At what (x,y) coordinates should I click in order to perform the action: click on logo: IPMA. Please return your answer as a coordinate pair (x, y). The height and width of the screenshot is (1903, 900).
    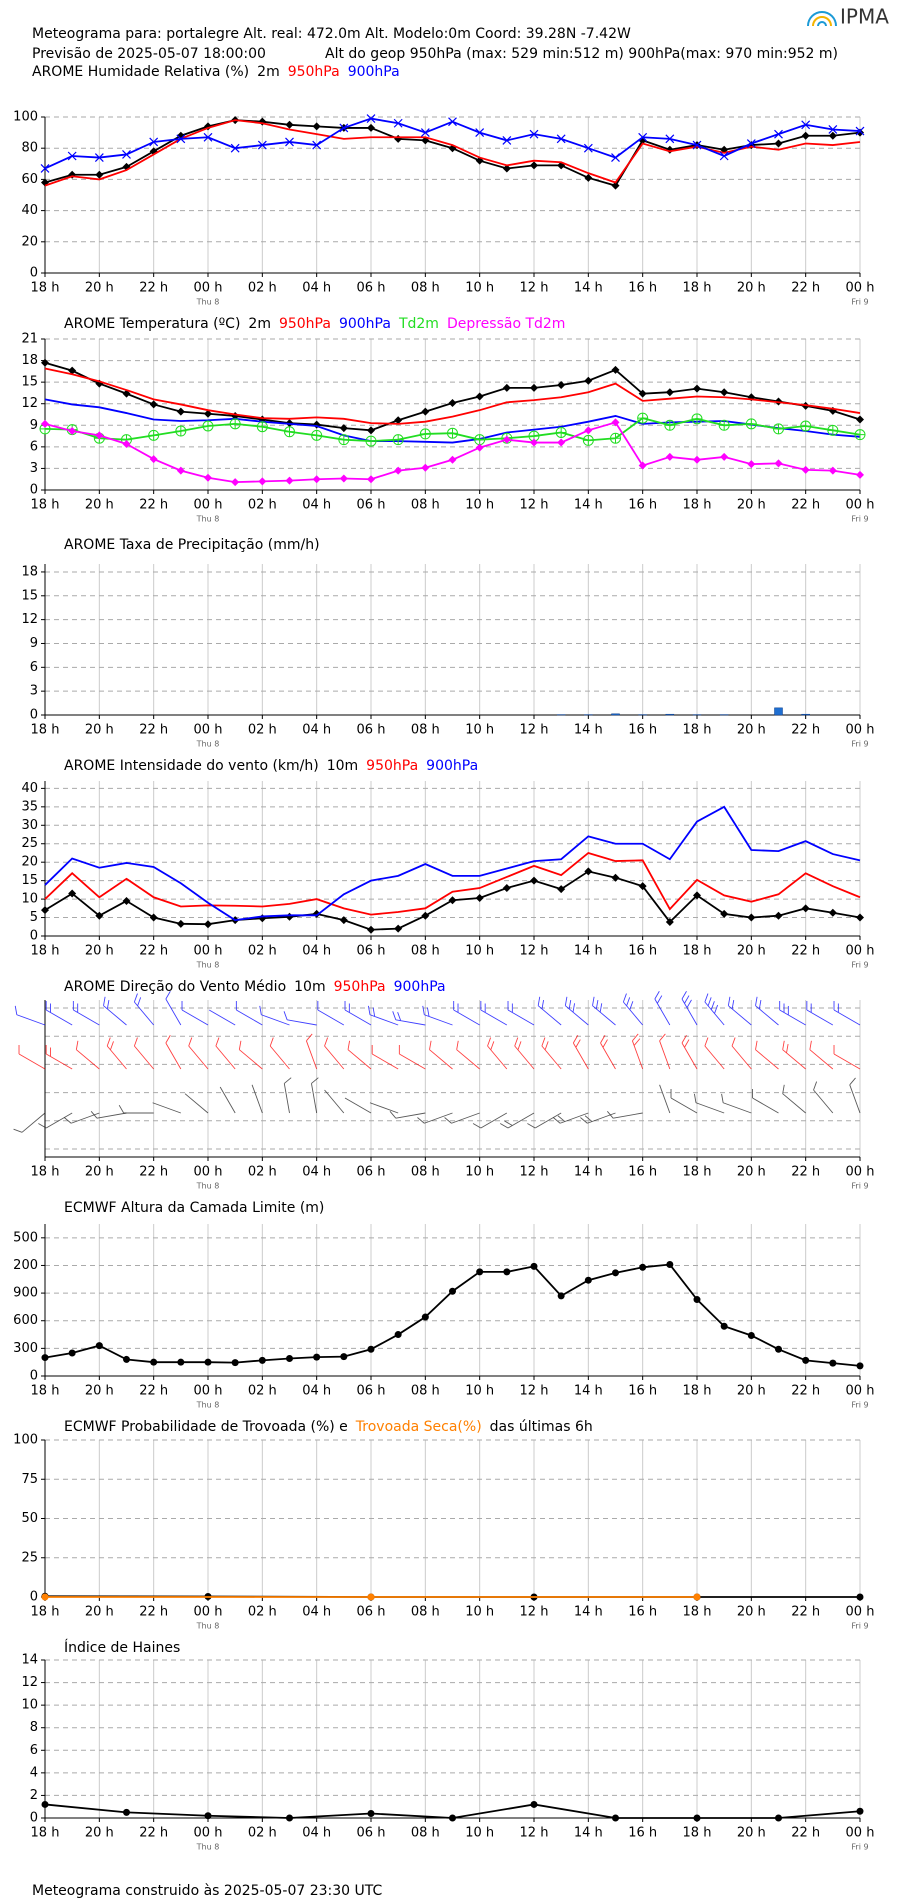
    Looking at the image, I should click on (864, 17).